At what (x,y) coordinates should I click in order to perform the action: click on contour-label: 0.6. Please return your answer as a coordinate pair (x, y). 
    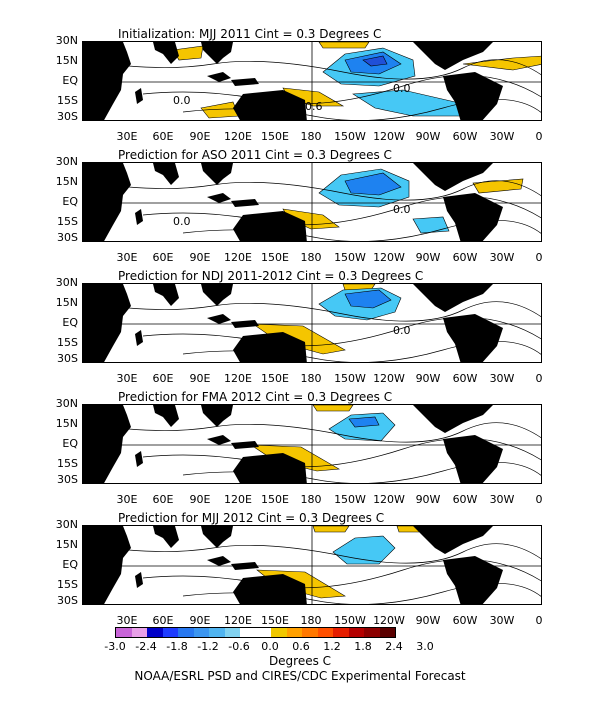
    Looking at the image, I should click on (314, 106).